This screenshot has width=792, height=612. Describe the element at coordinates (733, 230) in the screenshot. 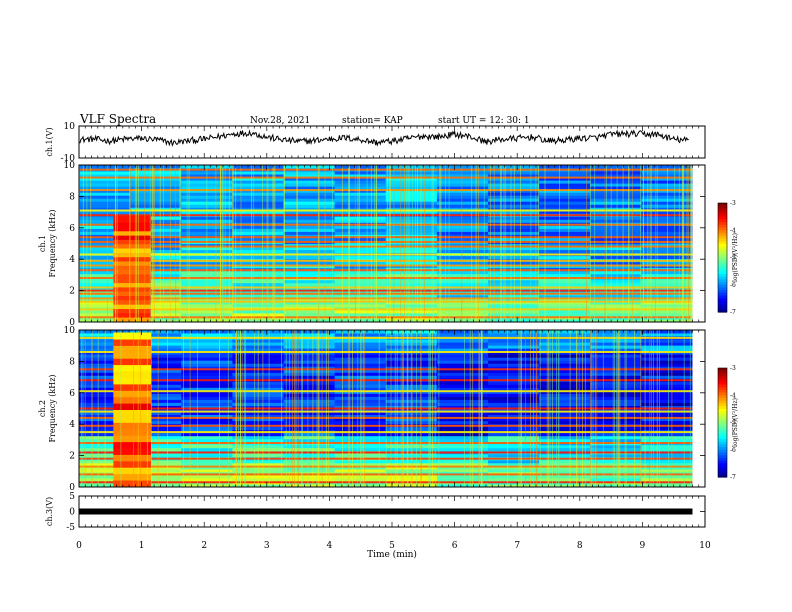

I see `colorbar-tick-label: -4` at that location.